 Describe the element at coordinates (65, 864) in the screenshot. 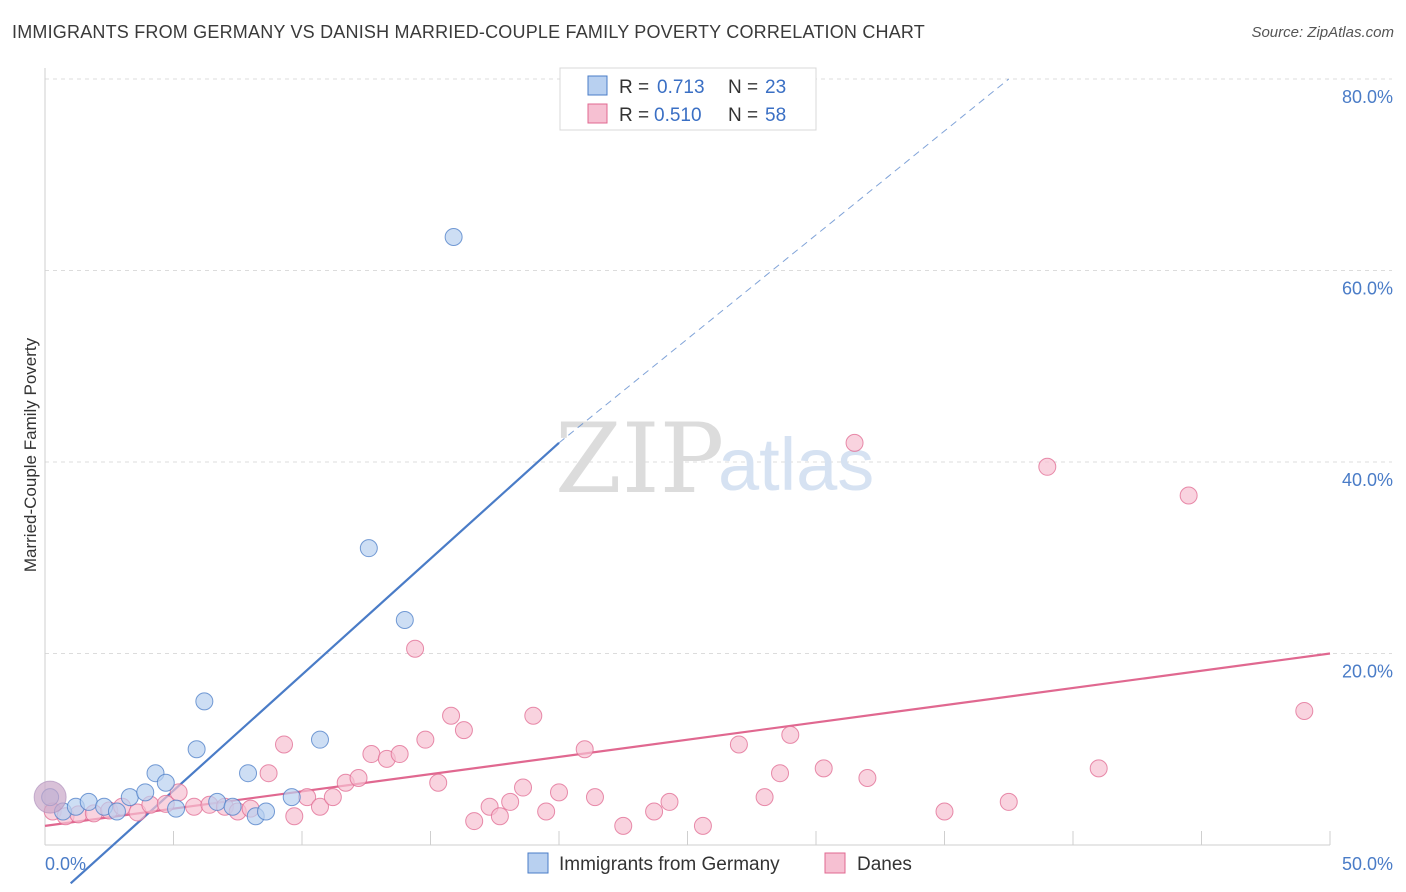

I see `x-tick-label: 0.0%` at that location.